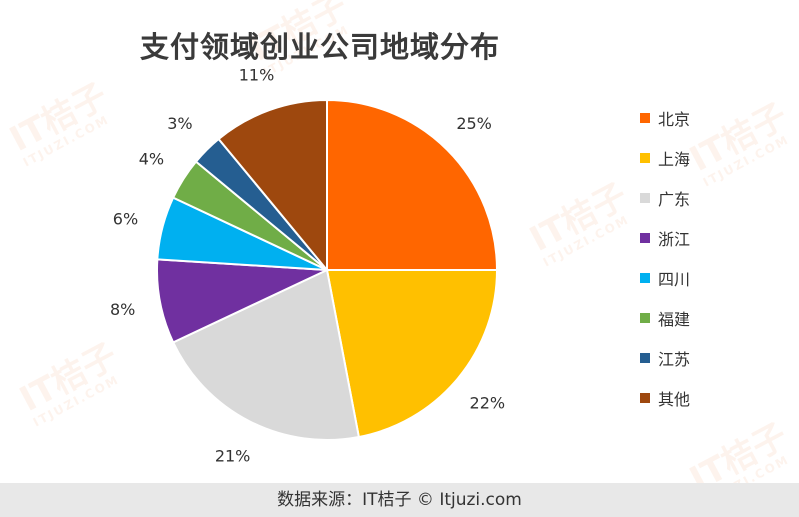  Describe the element at coordinates (715, 318) in the screenshot. I see `legend-item-福建: 福建` at that location.